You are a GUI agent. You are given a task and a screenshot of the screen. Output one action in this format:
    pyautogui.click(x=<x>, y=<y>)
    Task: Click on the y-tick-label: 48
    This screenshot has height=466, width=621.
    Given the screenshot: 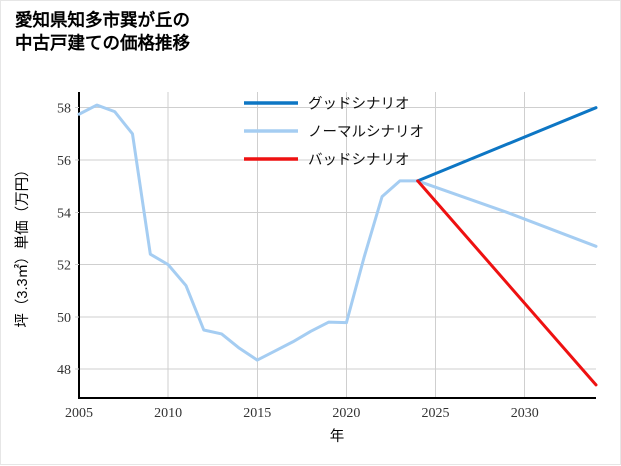 What is the action you would take?
    pyautogui.click(x=64, y=370)
    